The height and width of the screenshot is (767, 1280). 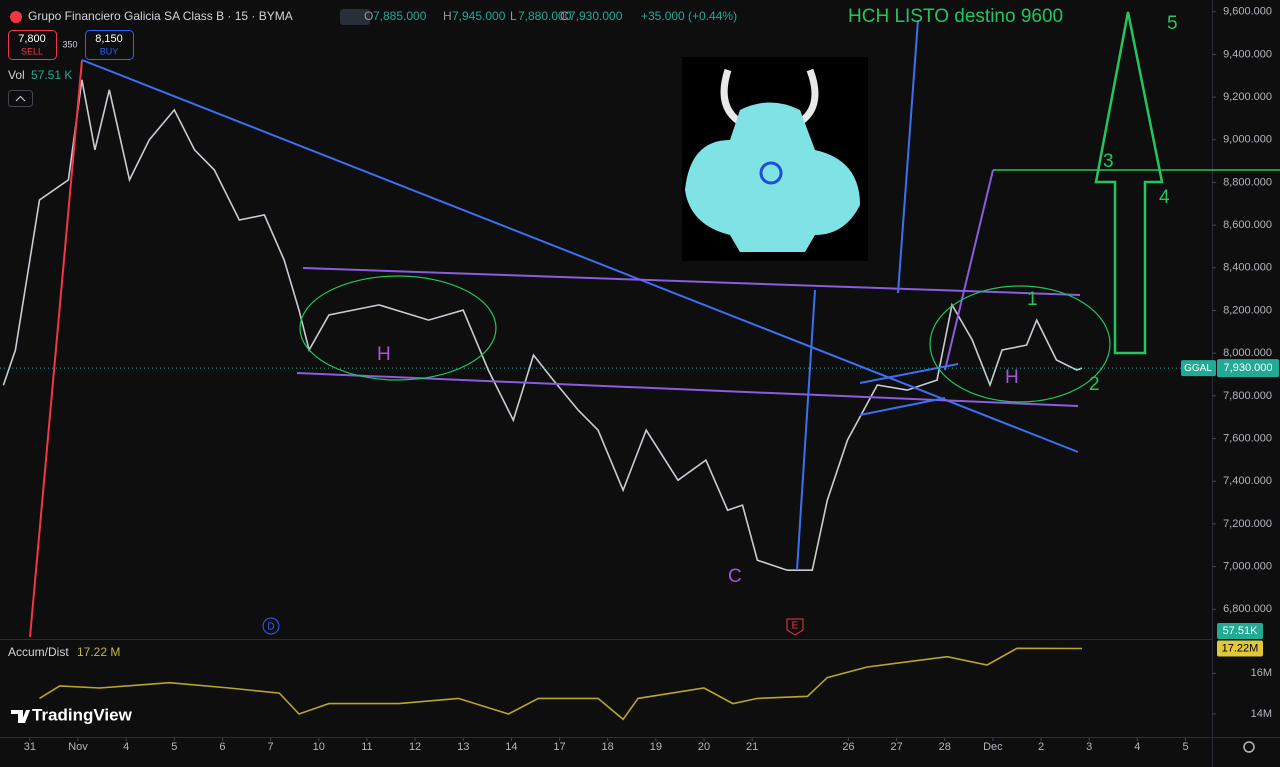 I want to click on dividend-marker, so click(x=271, y=626).